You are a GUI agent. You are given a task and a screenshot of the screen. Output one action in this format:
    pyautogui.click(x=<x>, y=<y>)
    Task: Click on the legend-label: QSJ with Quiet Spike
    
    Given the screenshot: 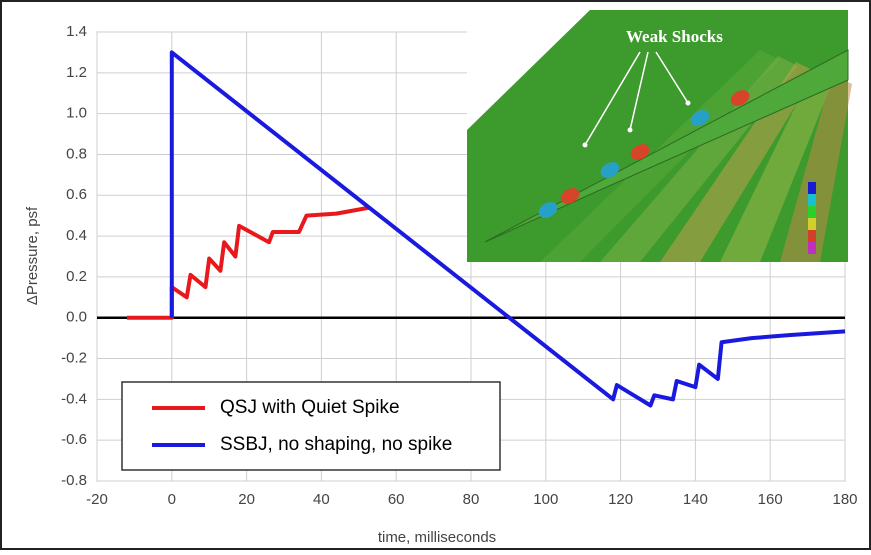 What is the action you would take?
    pyautogui.click(x=310, y=407)
    